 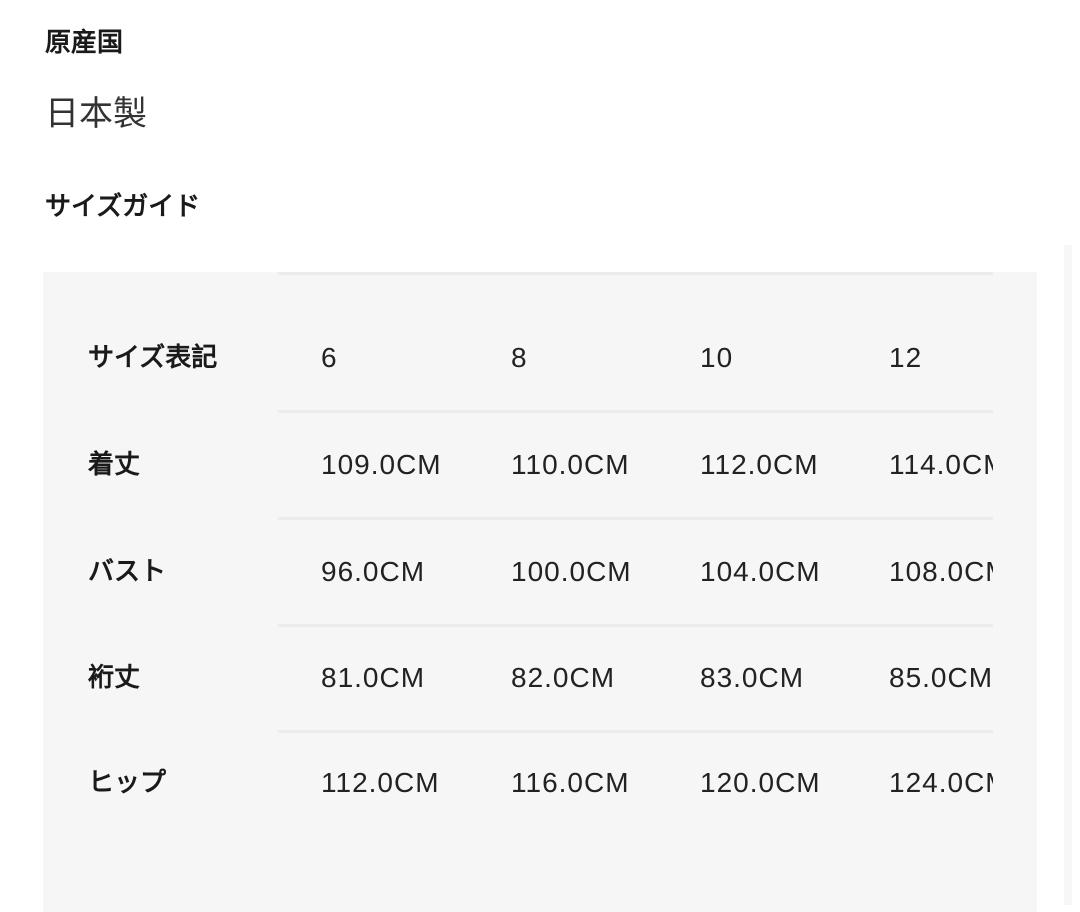 I want to click on table-row: バスト 96.0CM 100.0CM 104.0CM 108.0CM, so click(x=518, y=572).